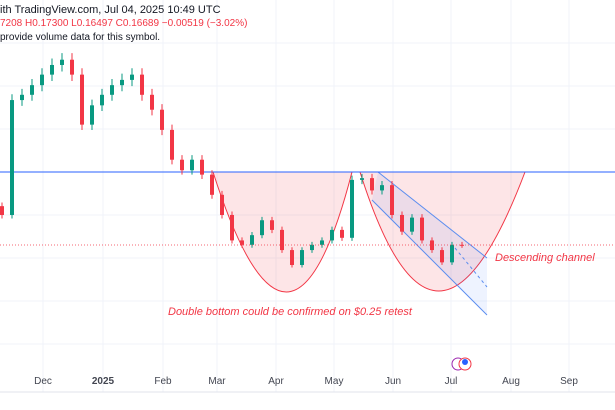 This screenshot has height=410, width=615. Describe the element at coordinates (80, 37) in the screenshot. I see `volume-notice: provide volume data for this symbol.` at that location.